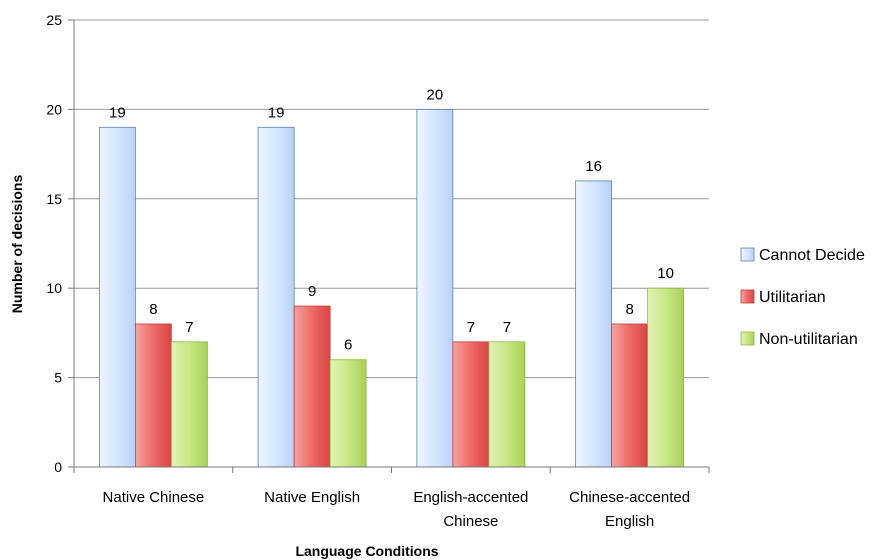 The image size is (888, 560). What do you see at coordinates (808, 339) in the screenshot?
I see `legend-label: Non-utilitarian` at bounding box center [808, 339].